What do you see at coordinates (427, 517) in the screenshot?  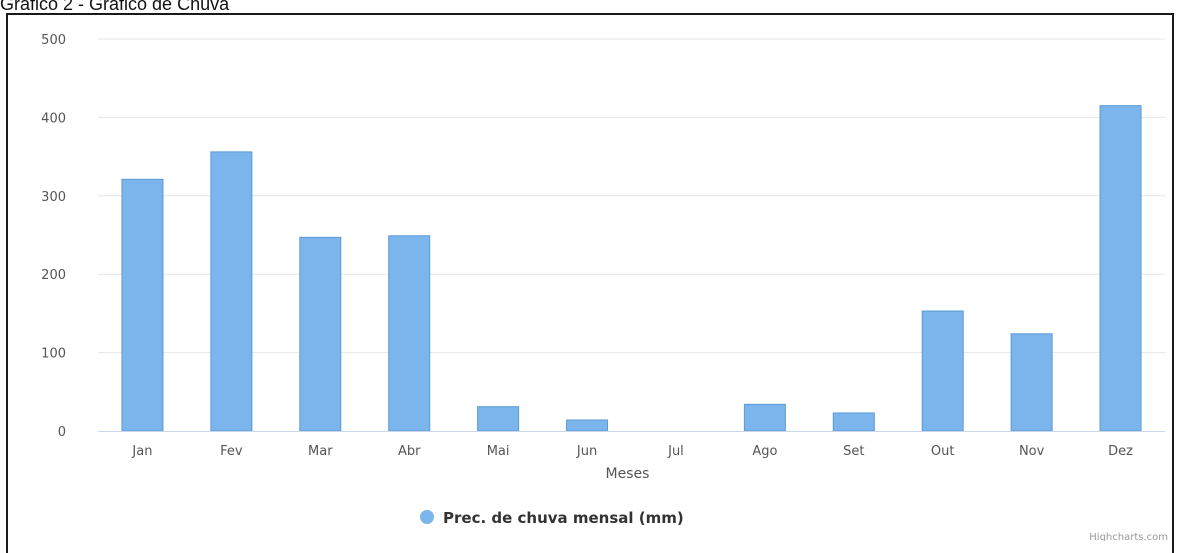 I see `legend-marker-icon` at bounding box center [427, 517].